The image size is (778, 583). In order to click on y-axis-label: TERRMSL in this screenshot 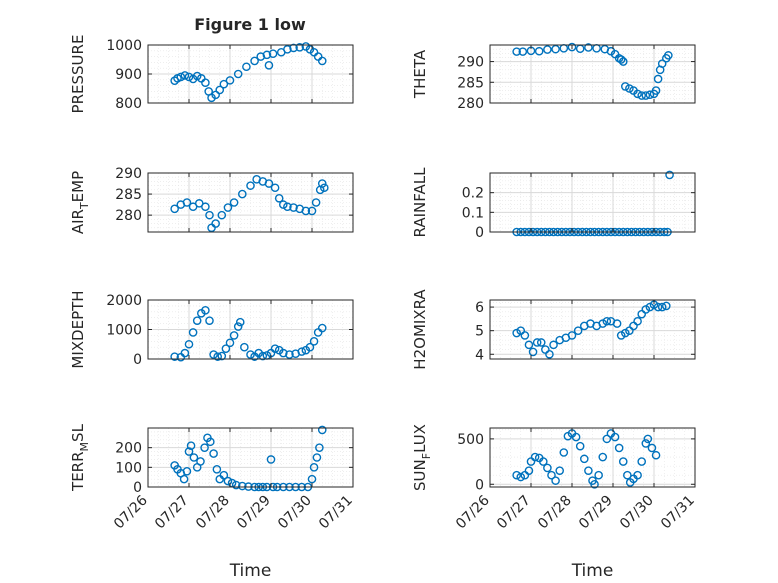, I will do `click(80, 457)`.